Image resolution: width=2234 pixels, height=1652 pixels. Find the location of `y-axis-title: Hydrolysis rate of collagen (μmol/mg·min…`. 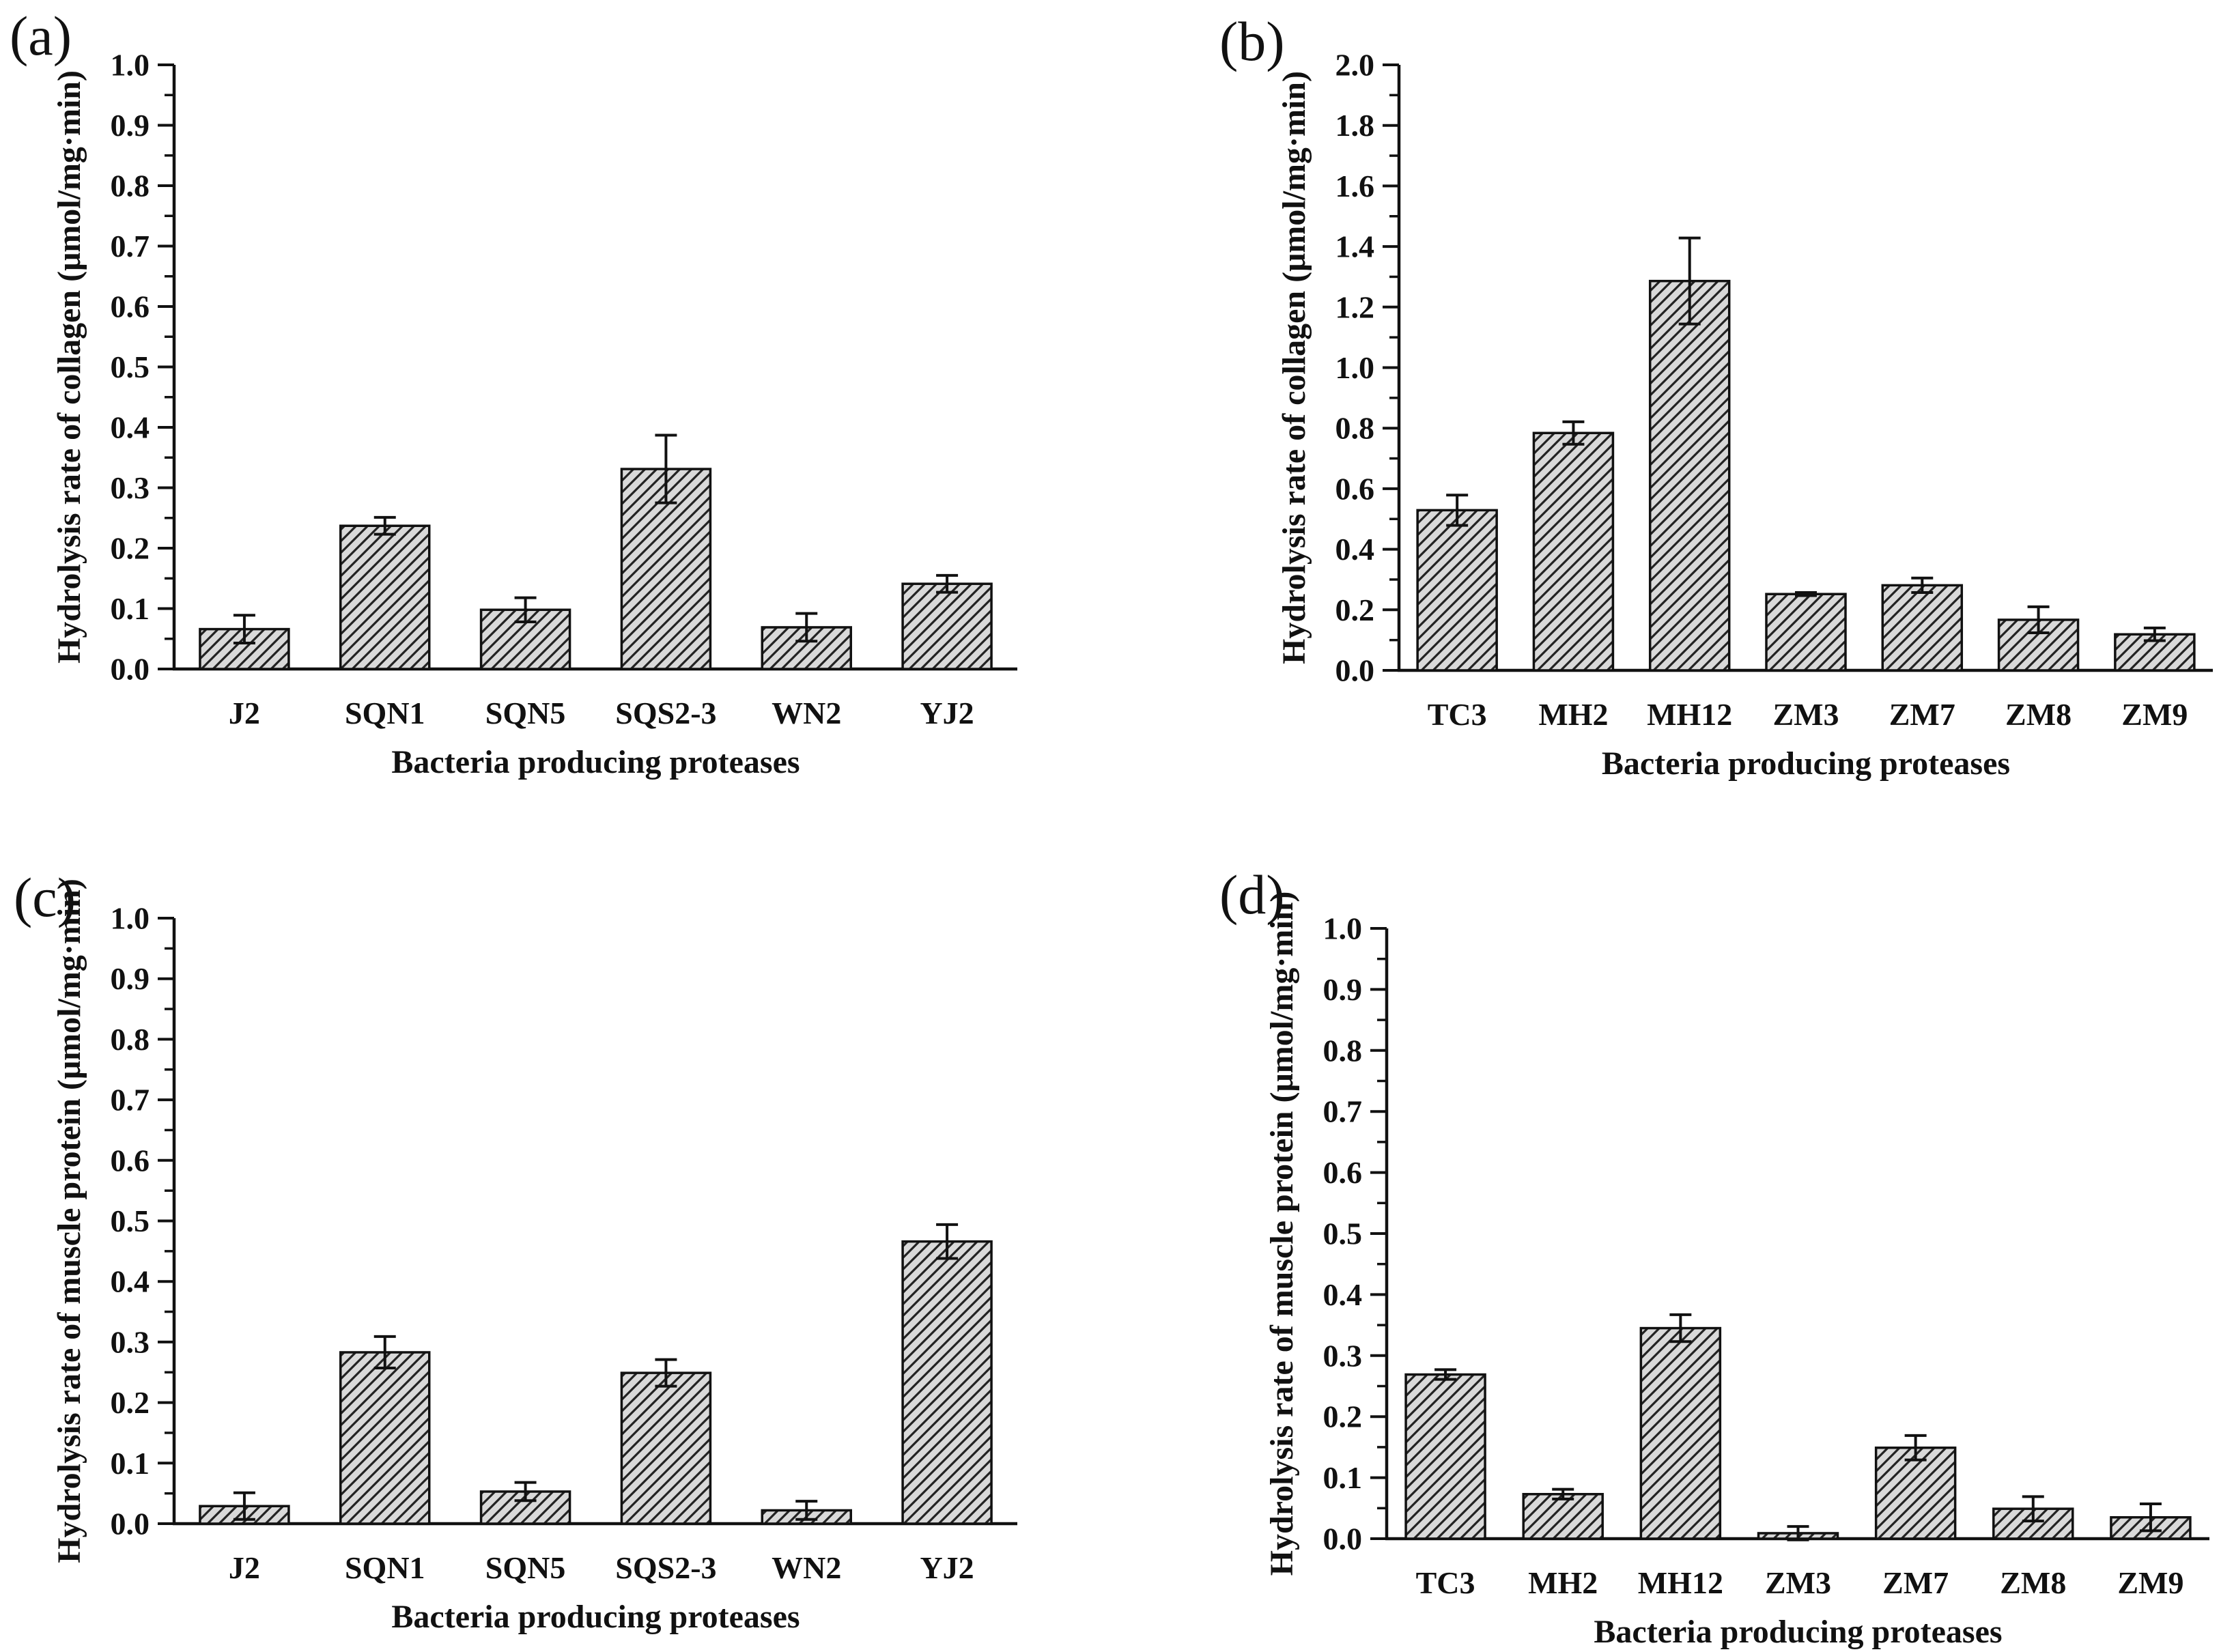

y-axis-title: Hydrolysis rate of collagen (μmol/mg·min… is located at coordinates (69, 367).